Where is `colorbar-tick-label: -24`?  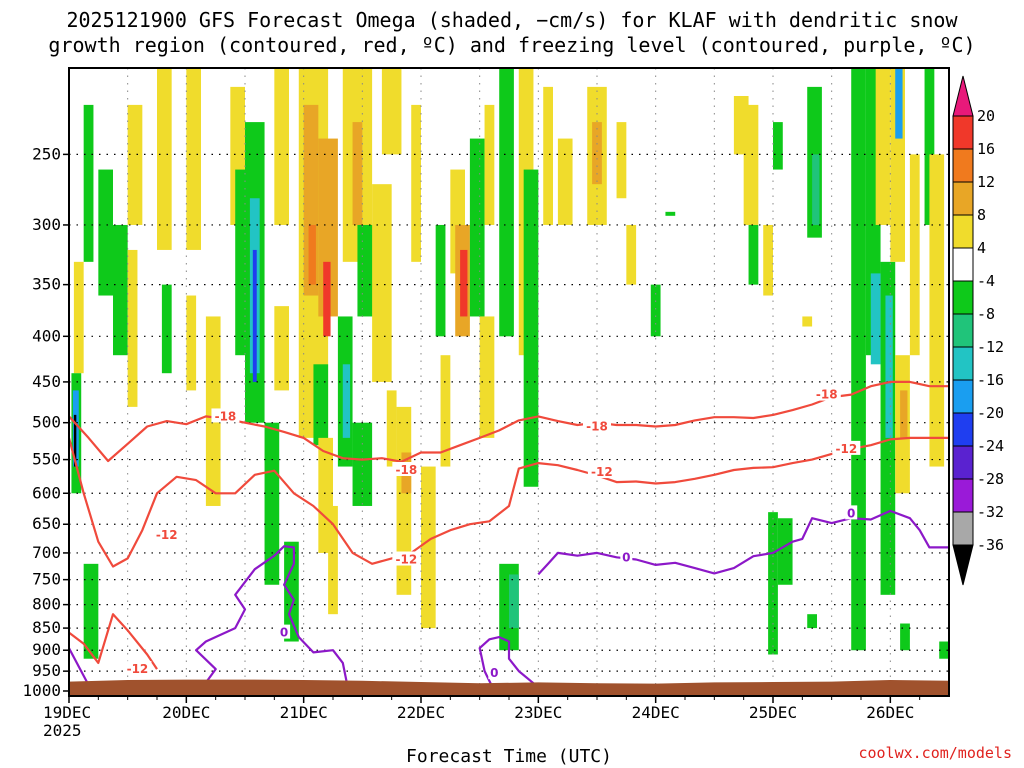
colorbar-tick-label: -24 is located at coordinates (990, 446).